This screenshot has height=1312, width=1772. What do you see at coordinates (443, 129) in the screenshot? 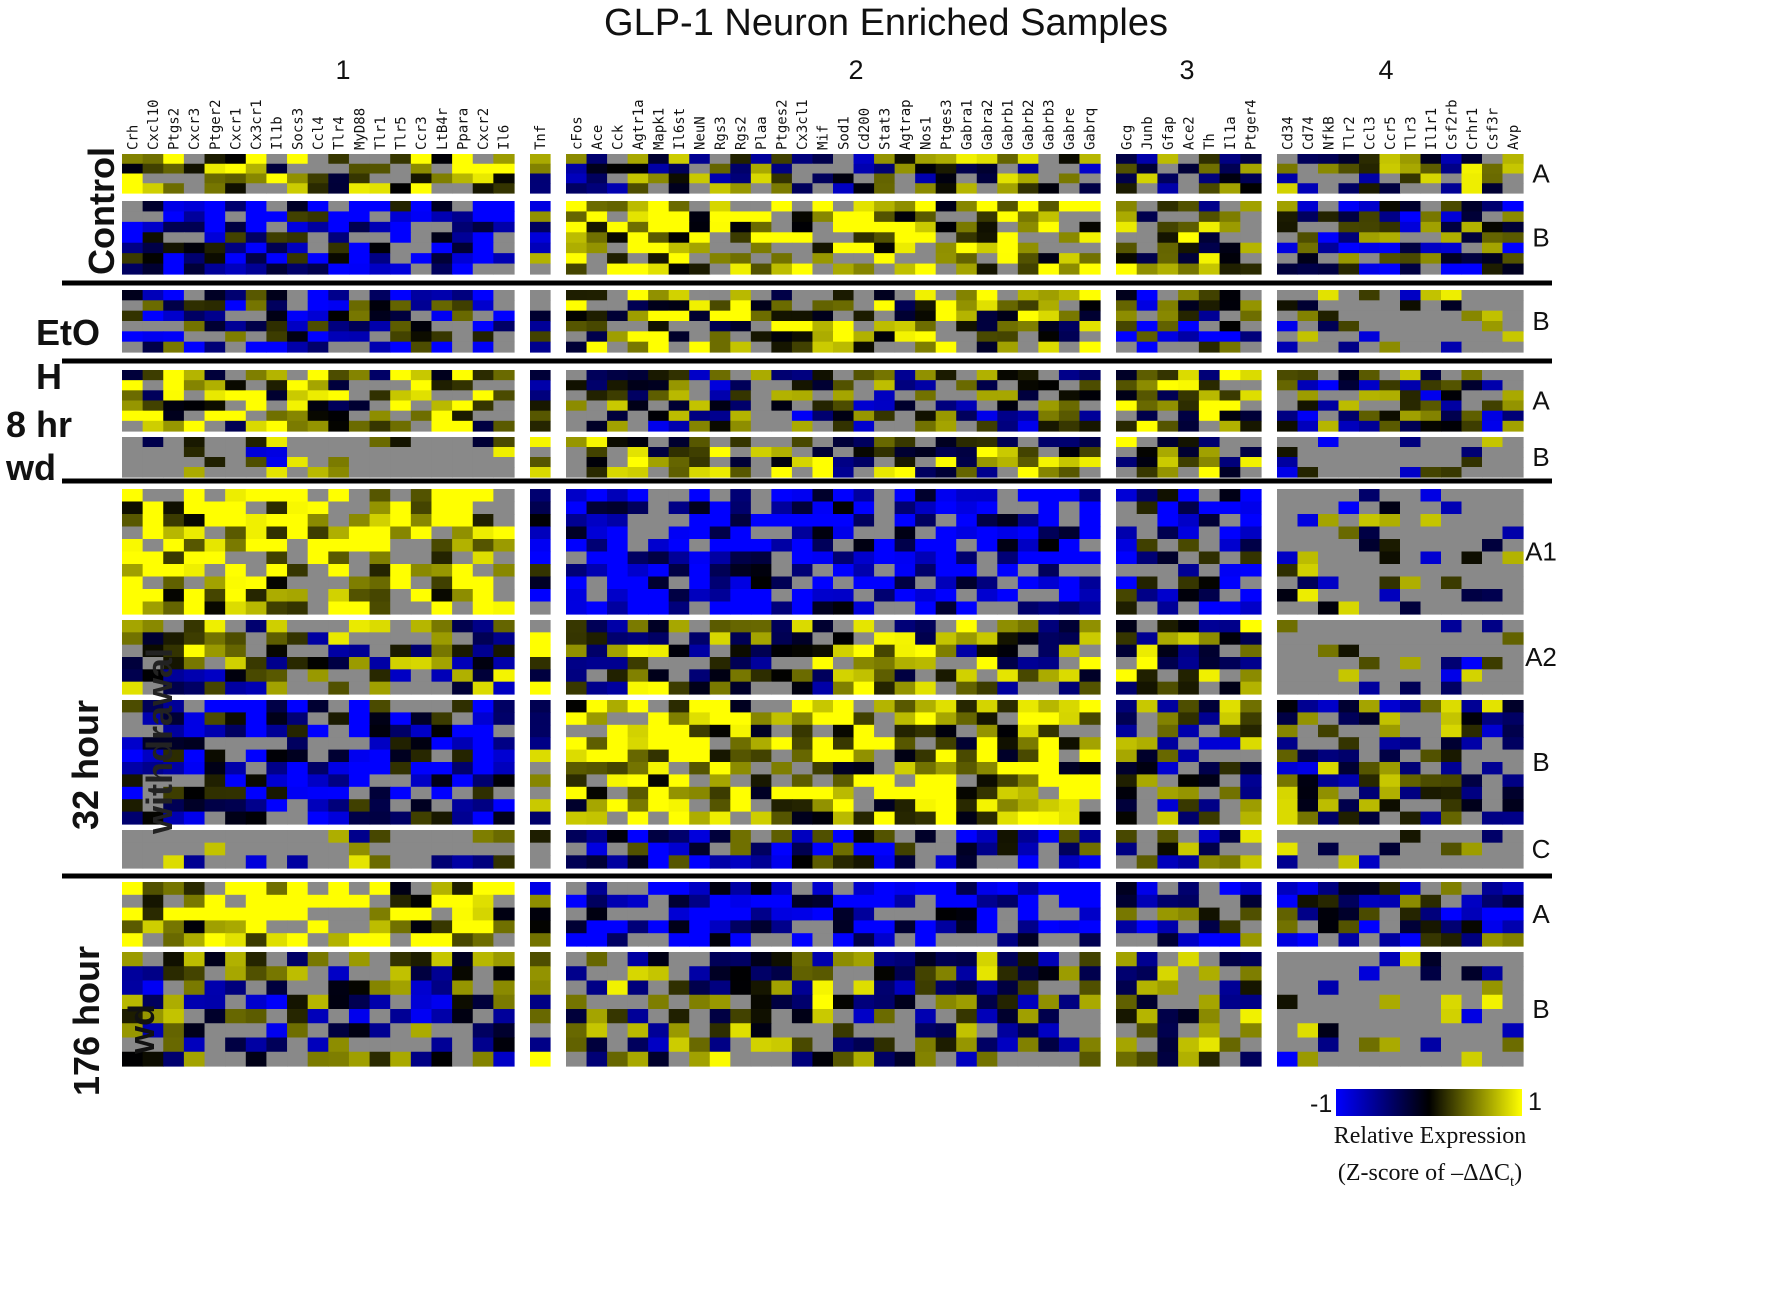
I see `gene-label: LtB4r` at bounding box center [443, 129].